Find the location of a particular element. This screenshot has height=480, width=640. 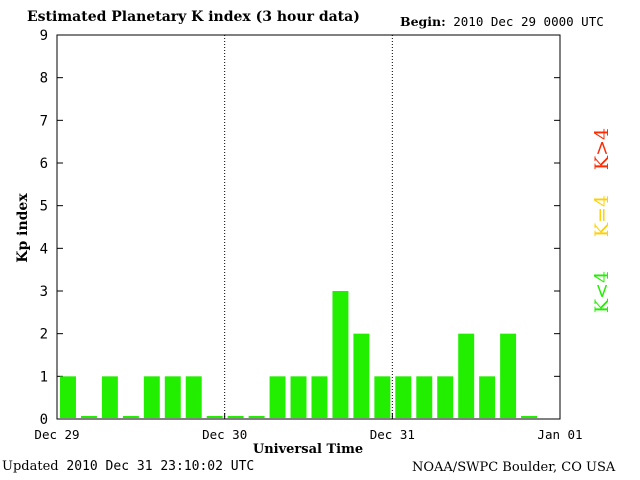

x-axis-label: Universal Time is located at coordinates (308, 449).